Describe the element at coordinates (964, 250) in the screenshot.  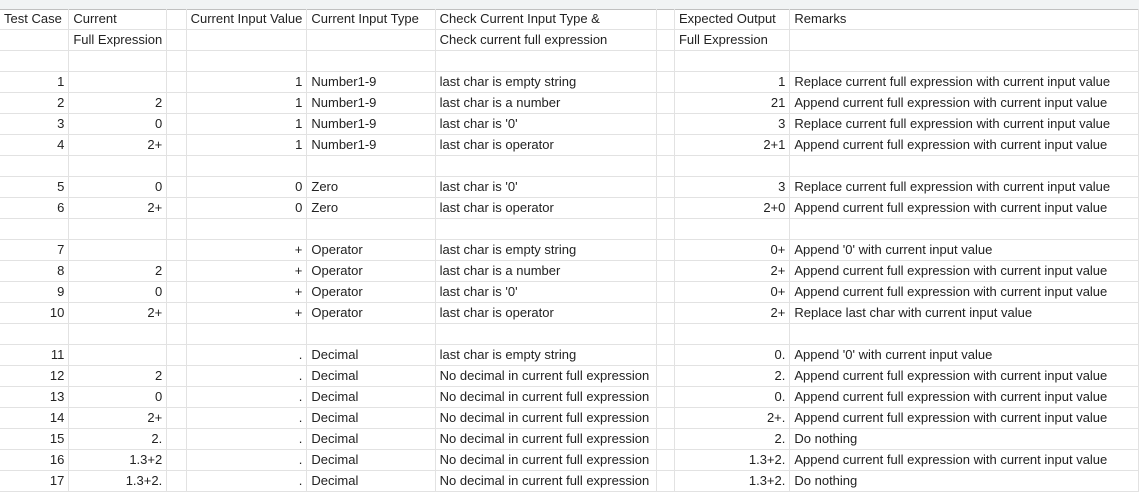
I see `cell-remarks: Append '0' with current input value` at that location.